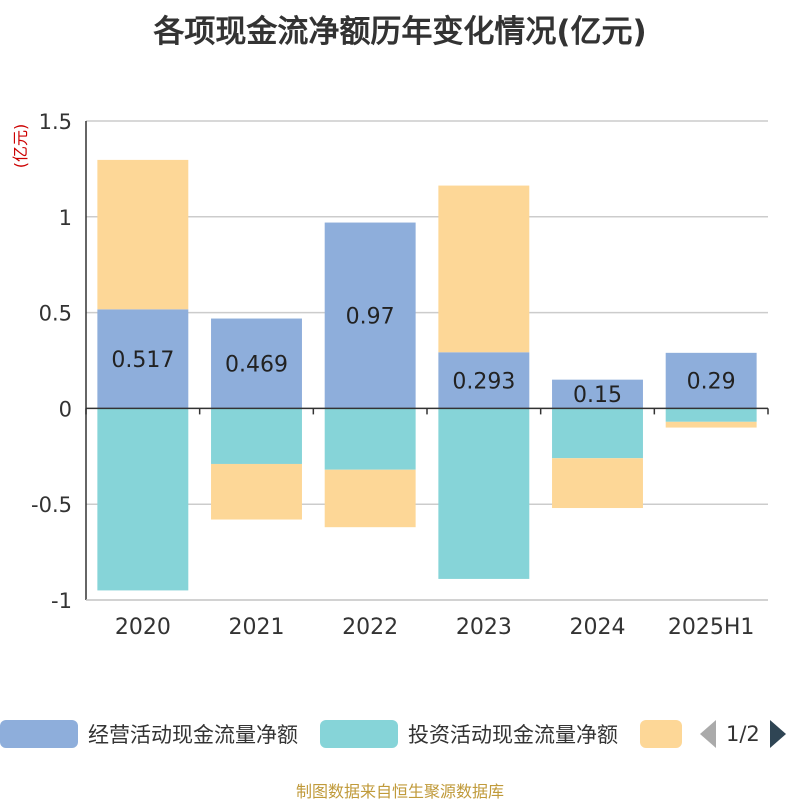 This screenshot has width=800, height=802. I want to click on y-tick-label: -0.5, so click(51, 505).